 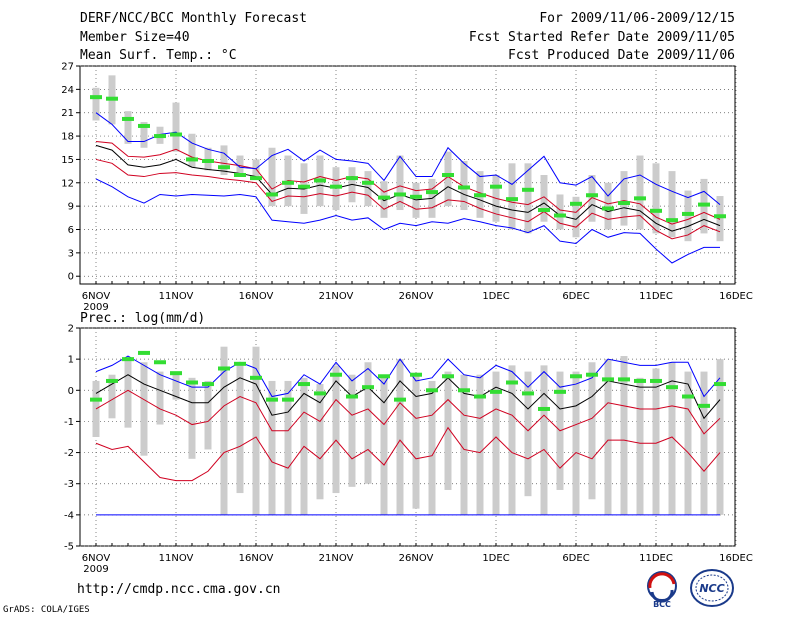 What do you see at coordinates (71, 253) in the screenshot?
I see `y-tick-label: 3` at bounding box center [71, 253].